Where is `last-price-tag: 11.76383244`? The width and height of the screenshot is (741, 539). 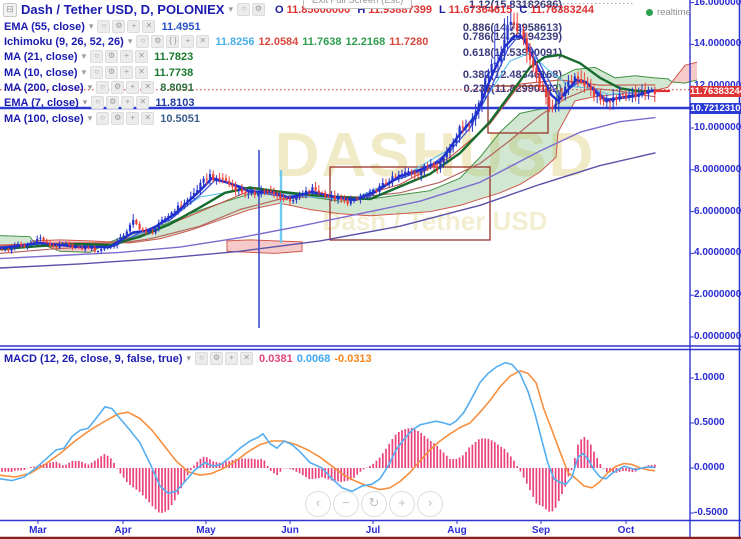 last-price-tag: 11.76383244 is located at coordinates (715, 91).